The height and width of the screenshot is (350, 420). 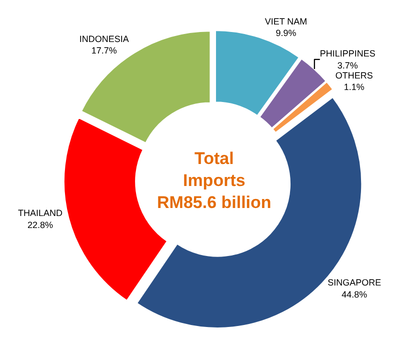 I want to click on data-label: 22.8%, so click(x=41, y=225).